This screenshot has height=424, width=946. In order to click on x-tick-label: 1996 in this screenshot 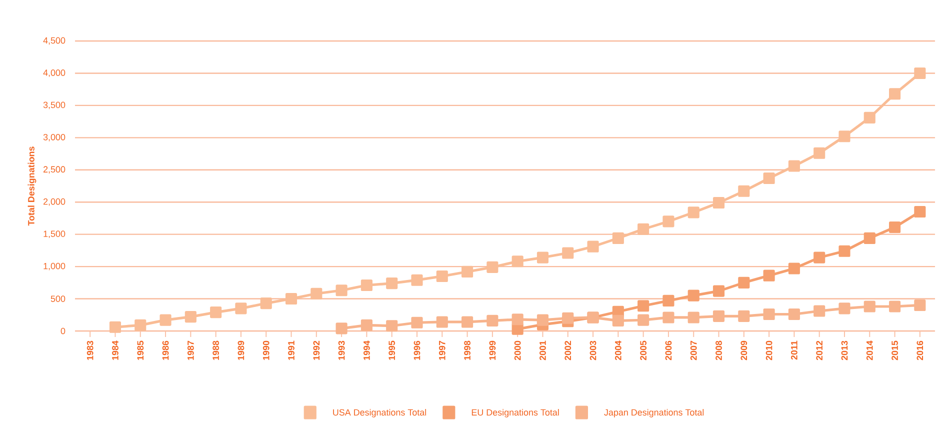, I will do `click(417, 350)`.